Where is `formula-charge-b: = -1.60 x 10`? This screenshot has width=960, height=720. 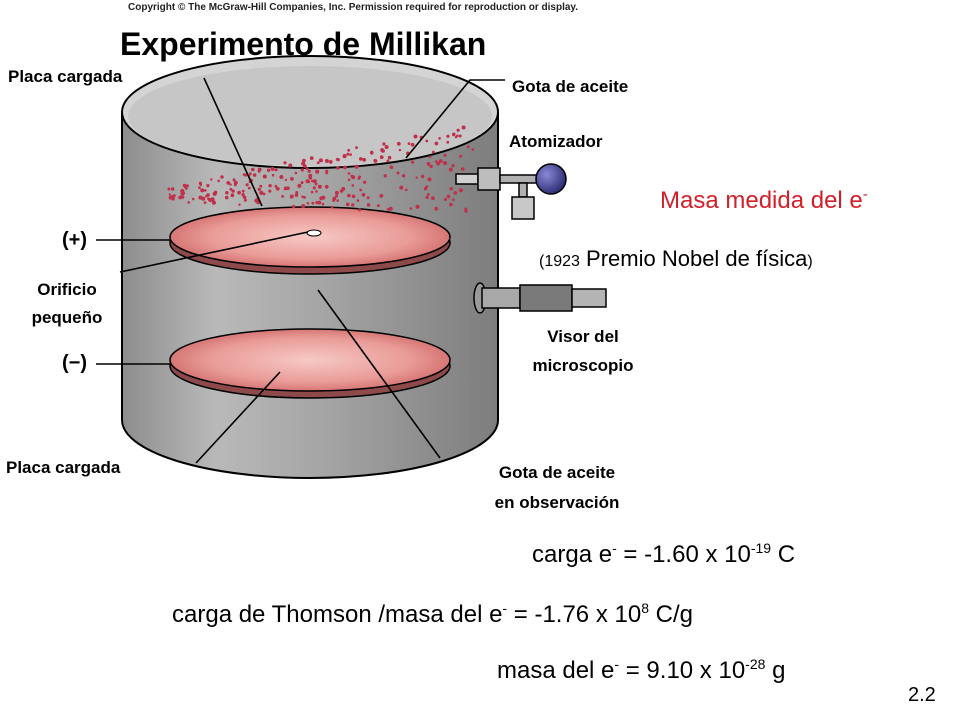 formula-charge-b: = -1.60 x 10 is located at coordinates (683, 554).